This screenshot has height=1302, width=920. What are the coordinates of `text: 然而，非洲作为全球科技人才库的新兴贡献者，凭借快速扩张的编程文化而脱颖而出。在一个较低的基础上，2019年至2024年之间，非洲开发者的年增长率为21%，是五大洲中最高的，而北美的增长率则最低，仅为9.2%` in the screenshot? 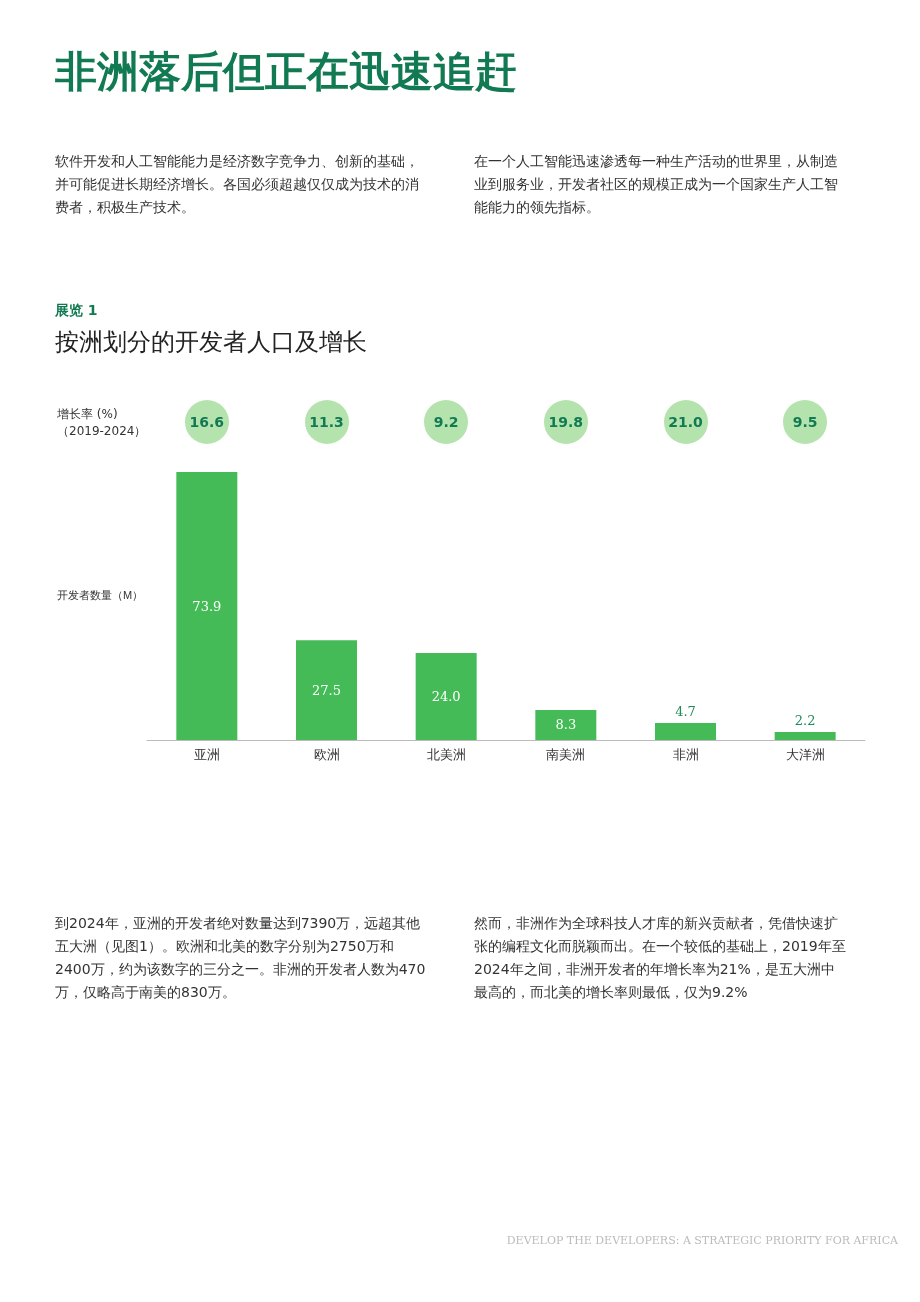 It's located at (660, 958).